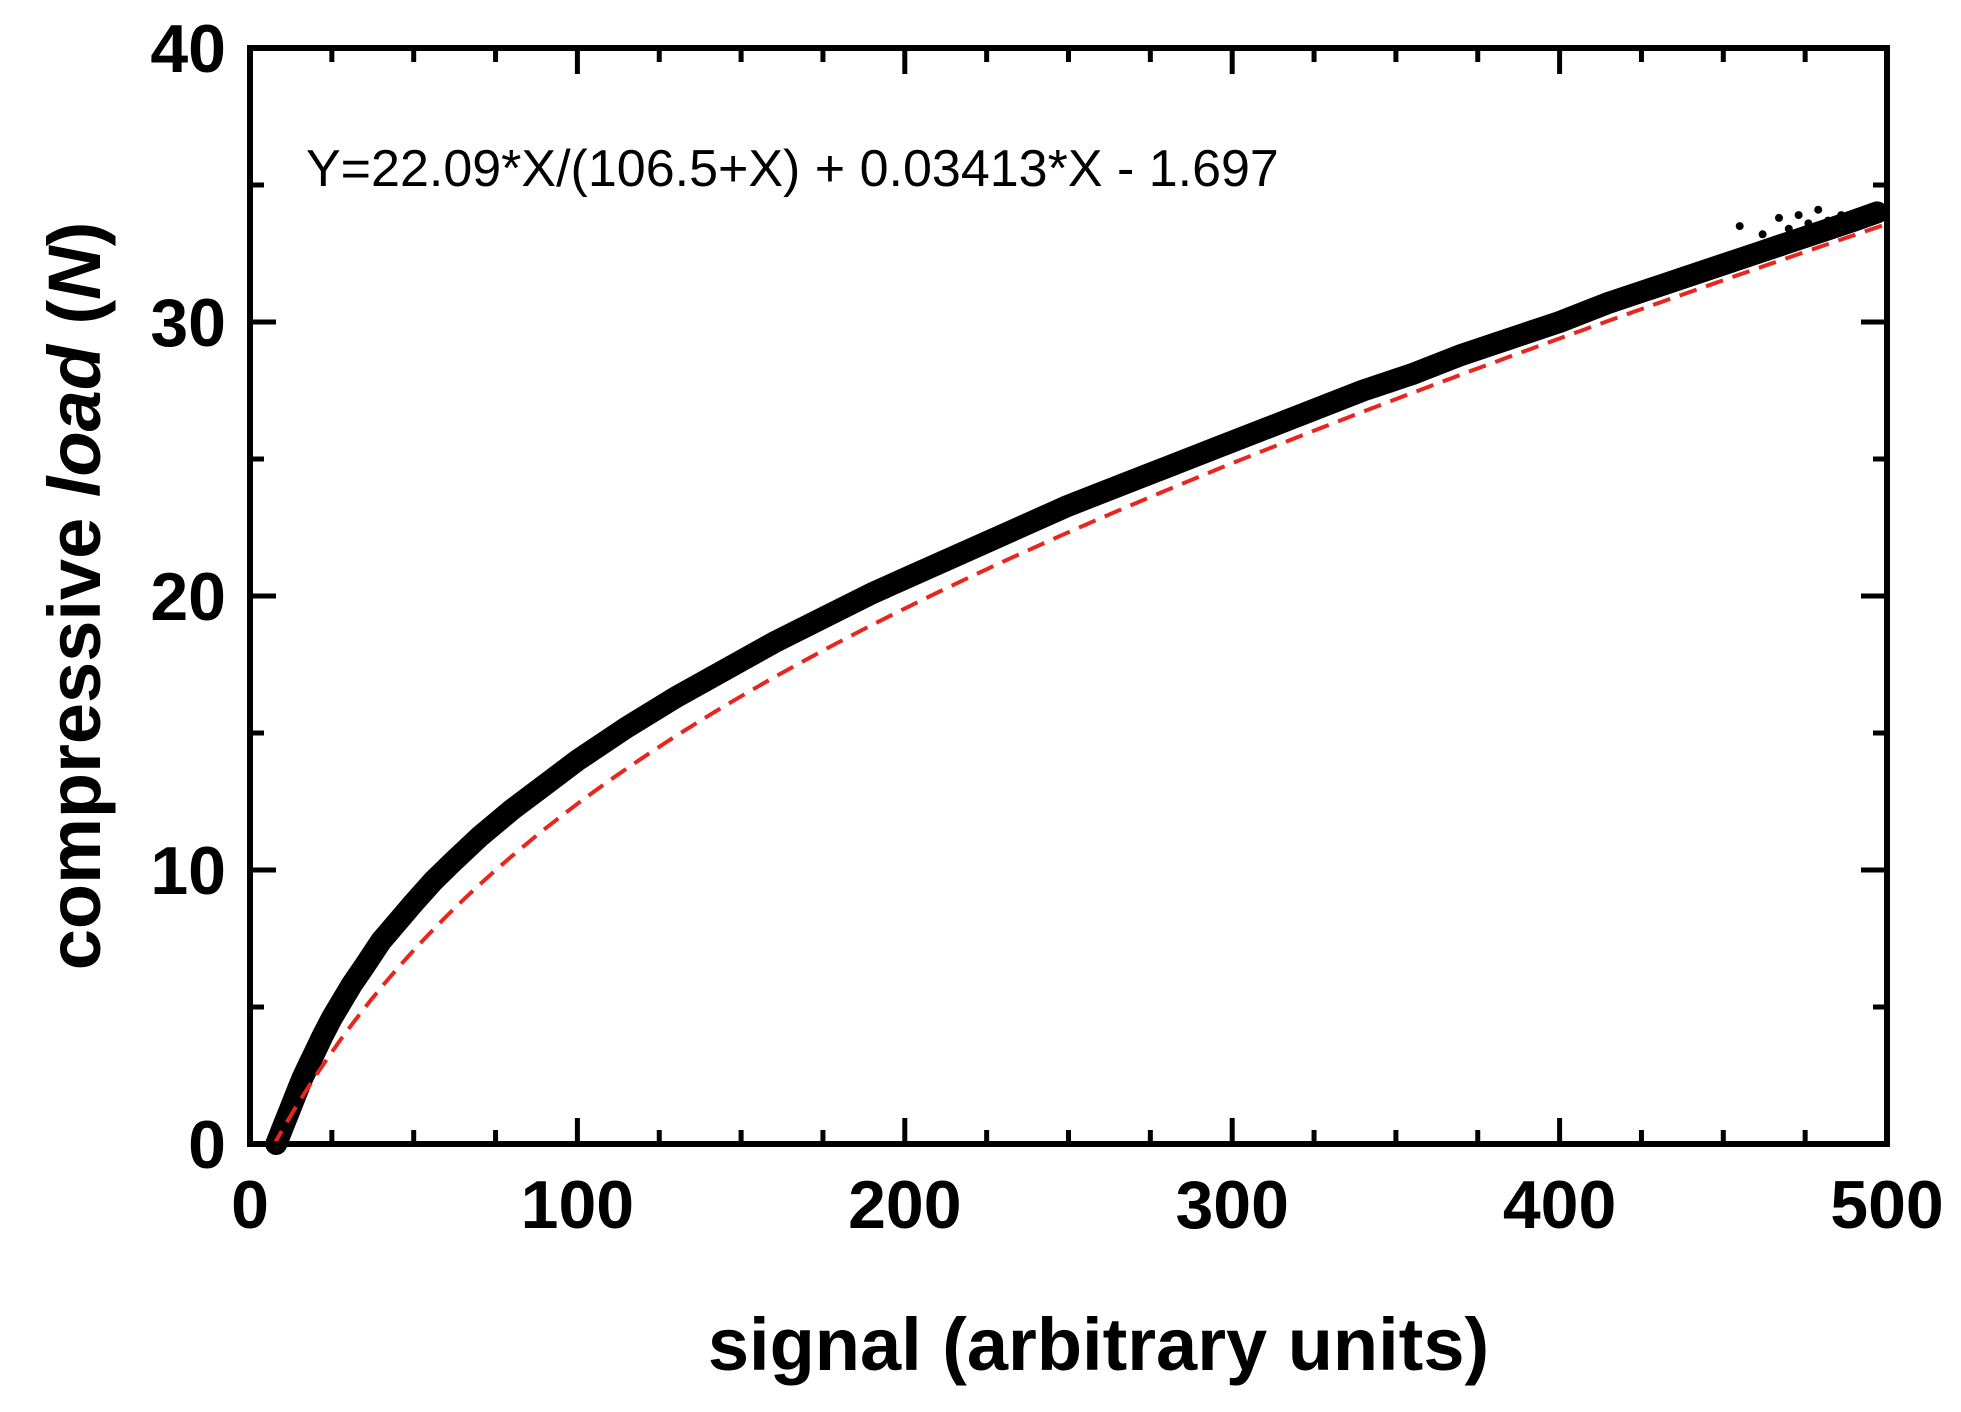  Describe the element at coordinates (188, 49) in the screenshot. I see `y-tick-label: 40` at that location.